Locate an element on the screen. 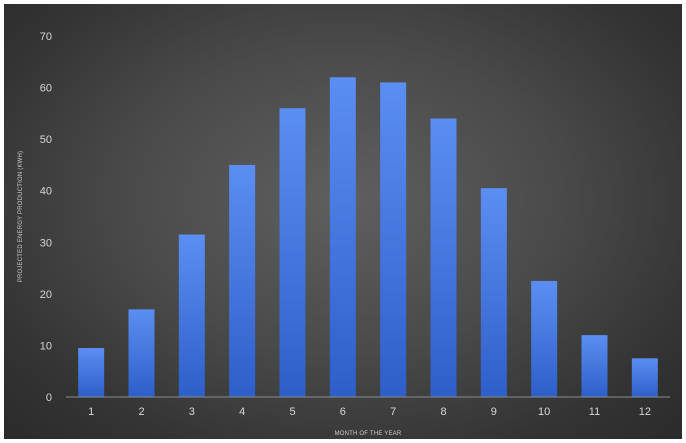 This screenshot has width=686, height=443. x-tick-label: 2 is located at coordinates (141, 412).